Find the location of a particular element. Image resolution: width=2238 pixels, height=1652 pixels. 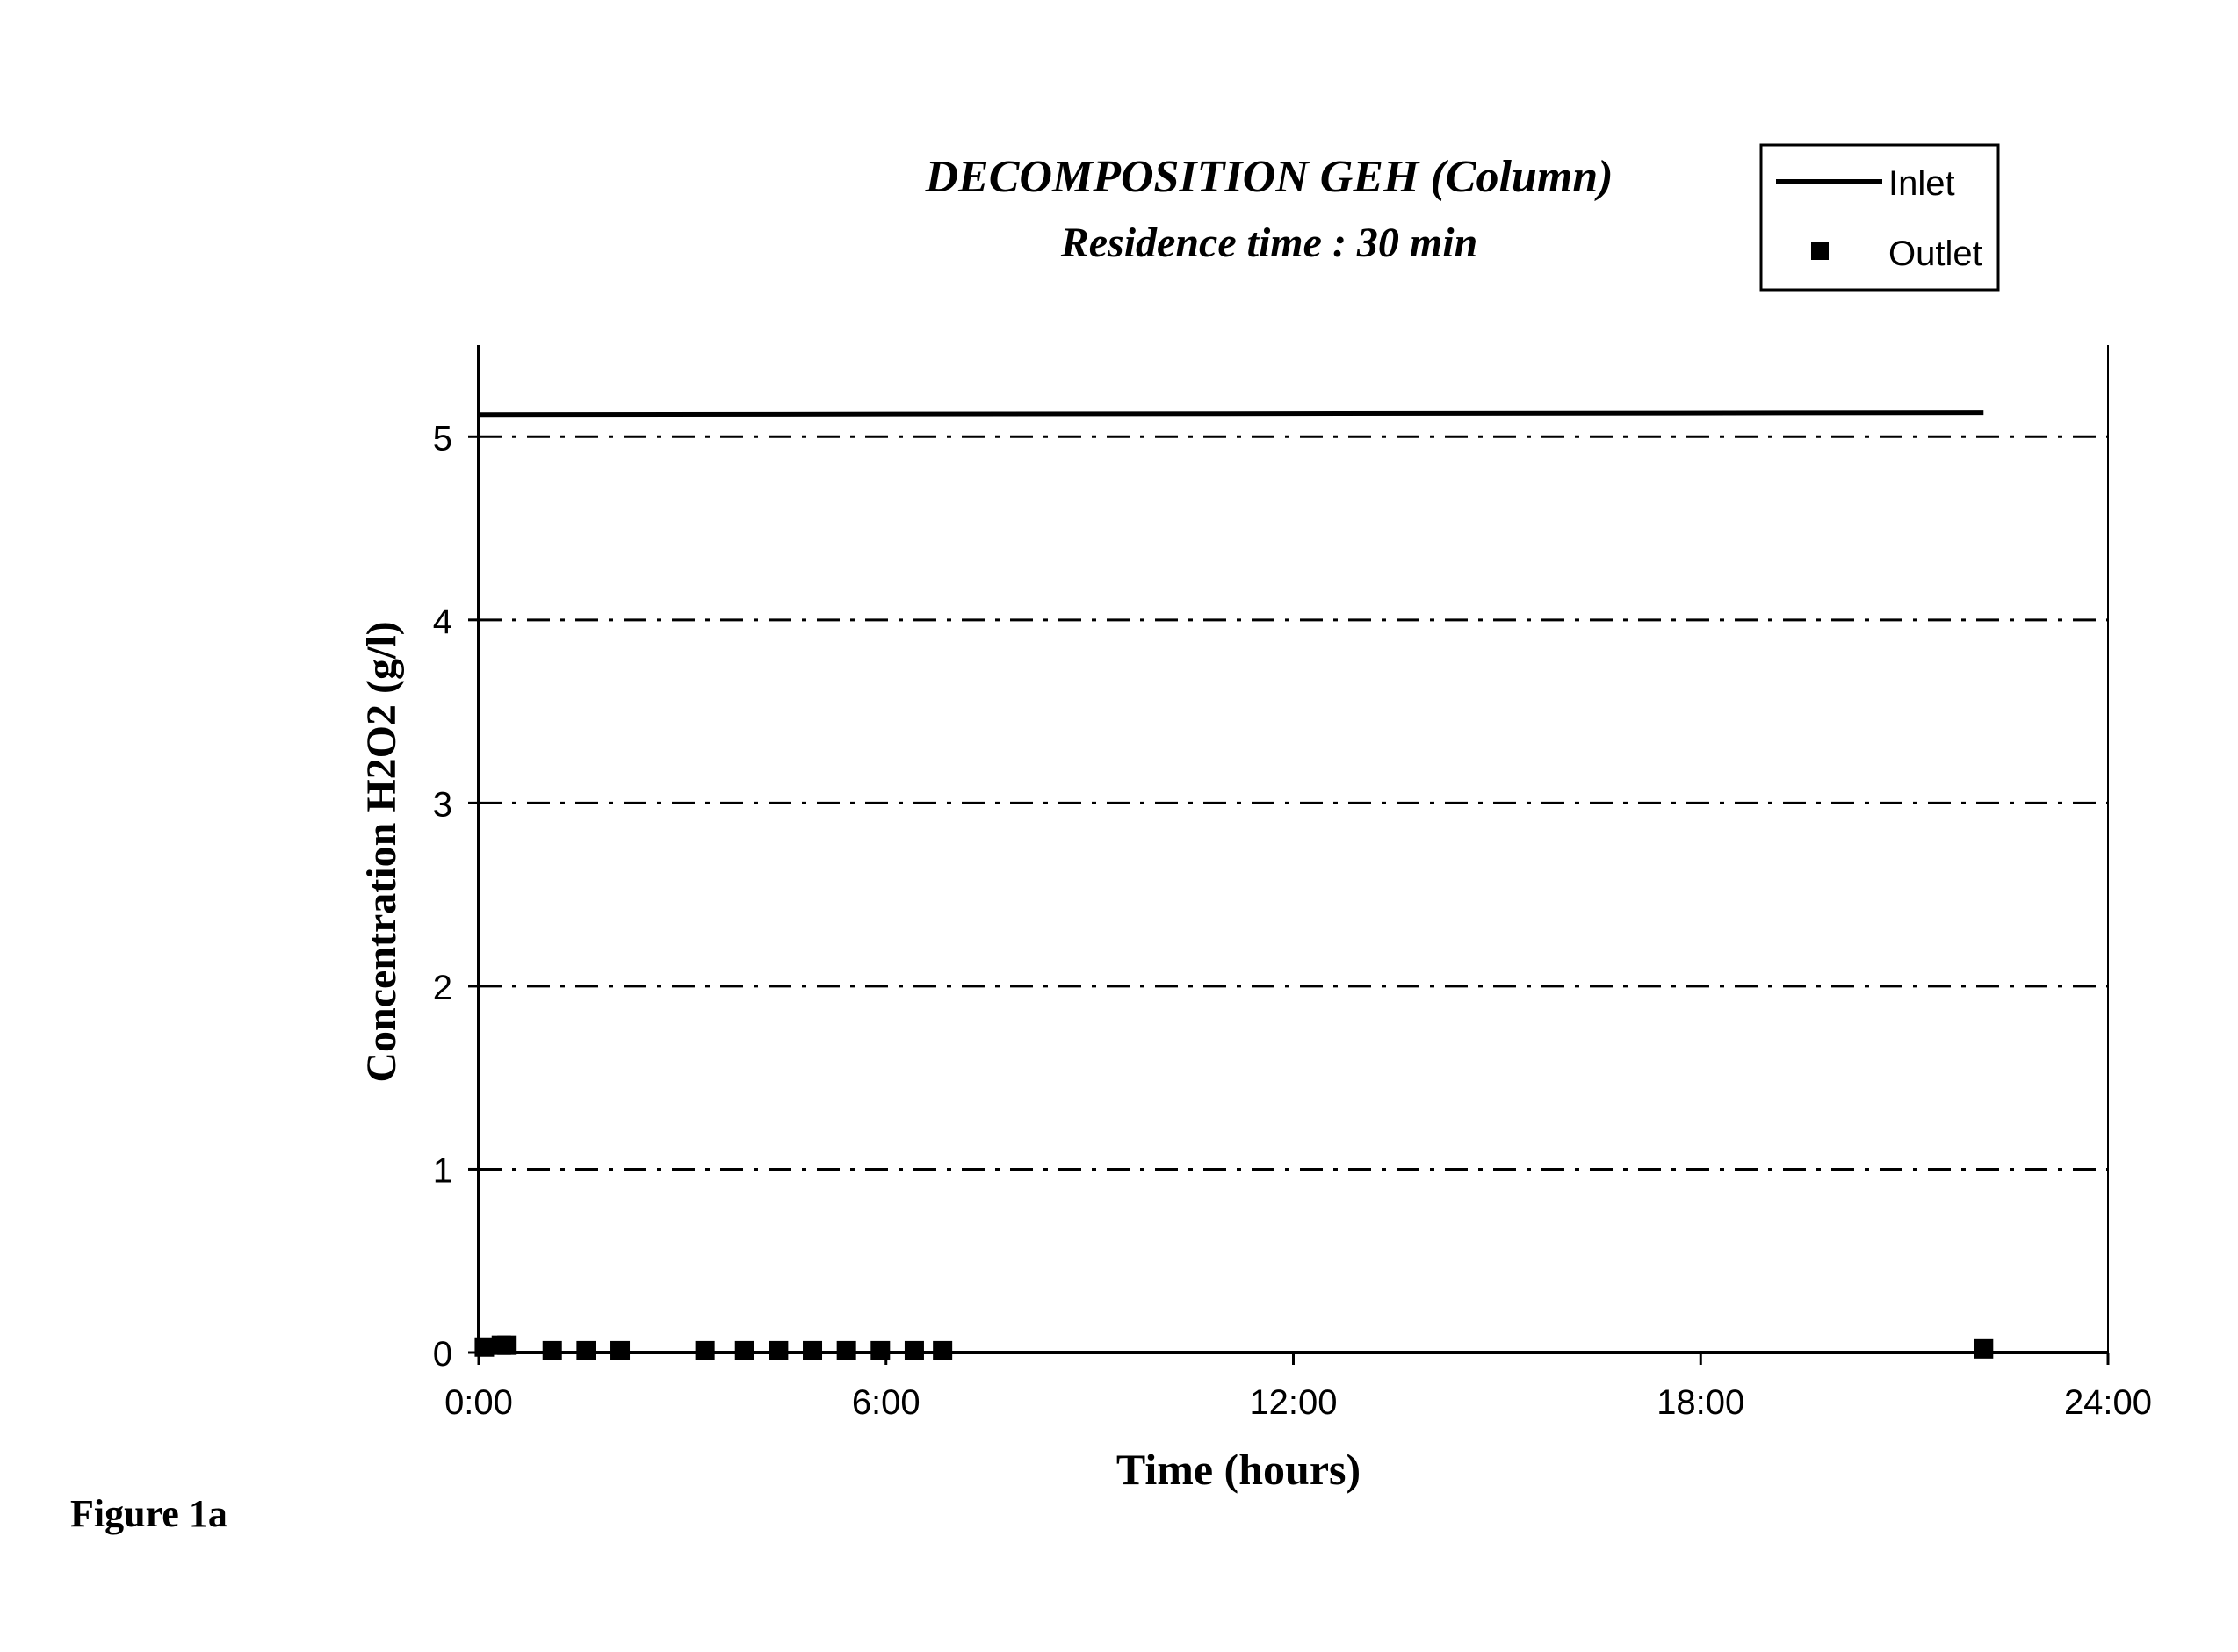

x-tick-label: 6:00 is located at coordinates (886, 1402).